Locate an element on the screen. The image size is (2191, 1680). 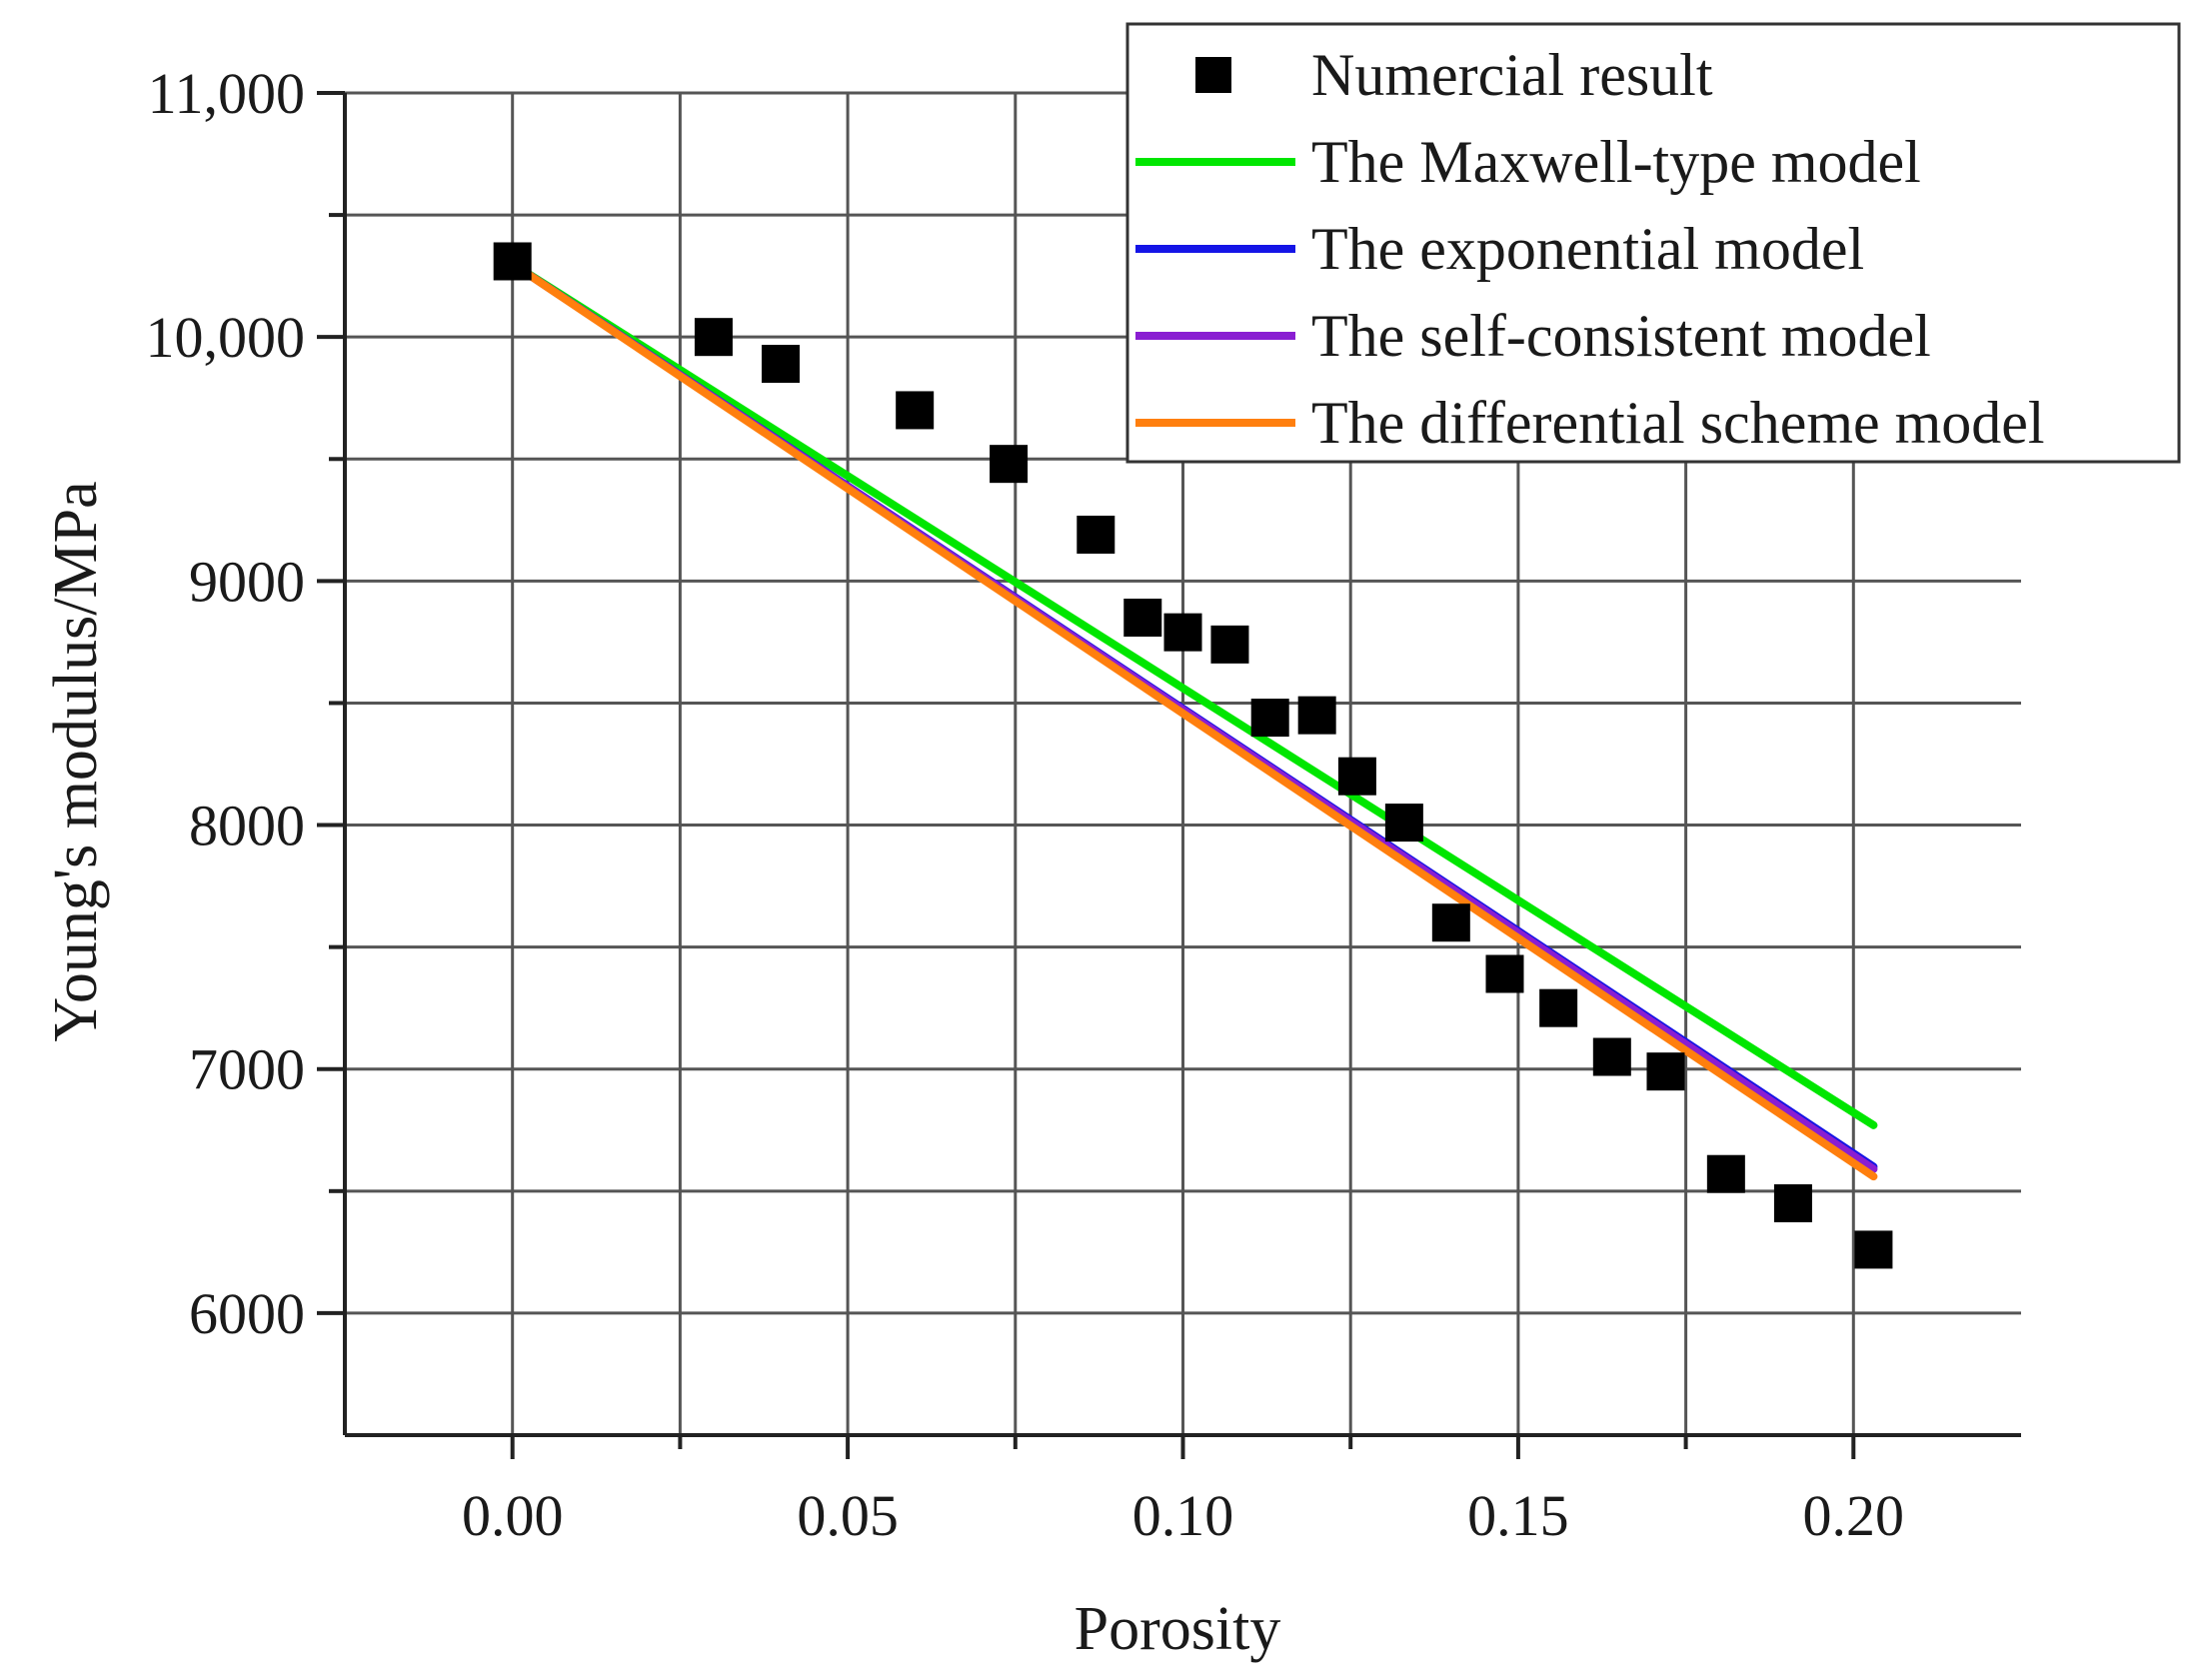
y-tick-label: 9000 is located at coordinates (247, 581).